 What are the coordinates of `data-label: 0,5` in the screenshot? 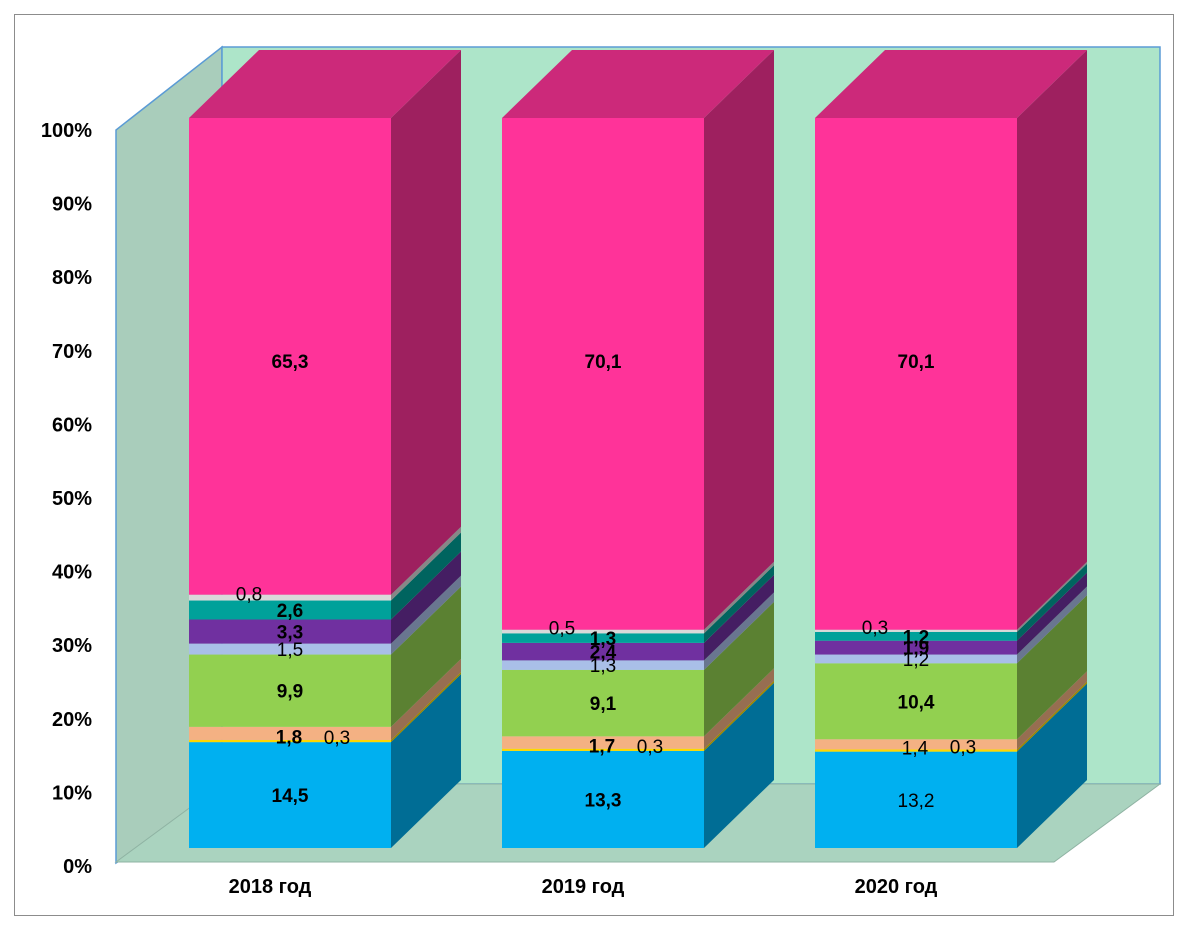 It's located at (562, 629).